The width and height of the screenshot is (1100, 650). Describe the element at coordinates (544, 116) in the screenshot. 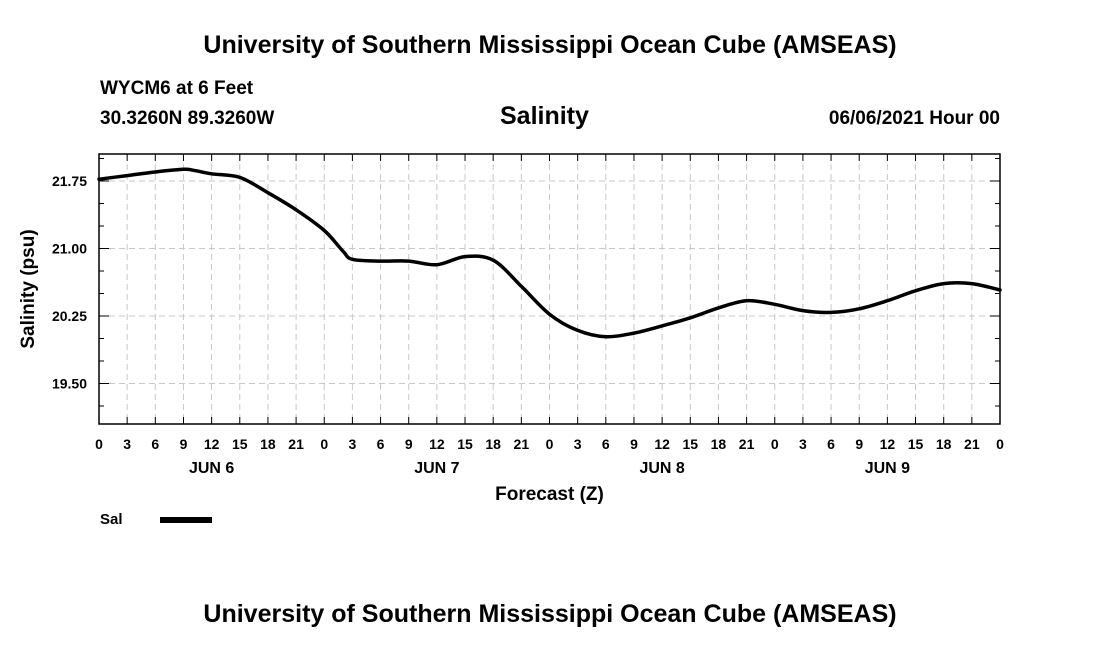

I see `chart-title: Salinity` at that location.